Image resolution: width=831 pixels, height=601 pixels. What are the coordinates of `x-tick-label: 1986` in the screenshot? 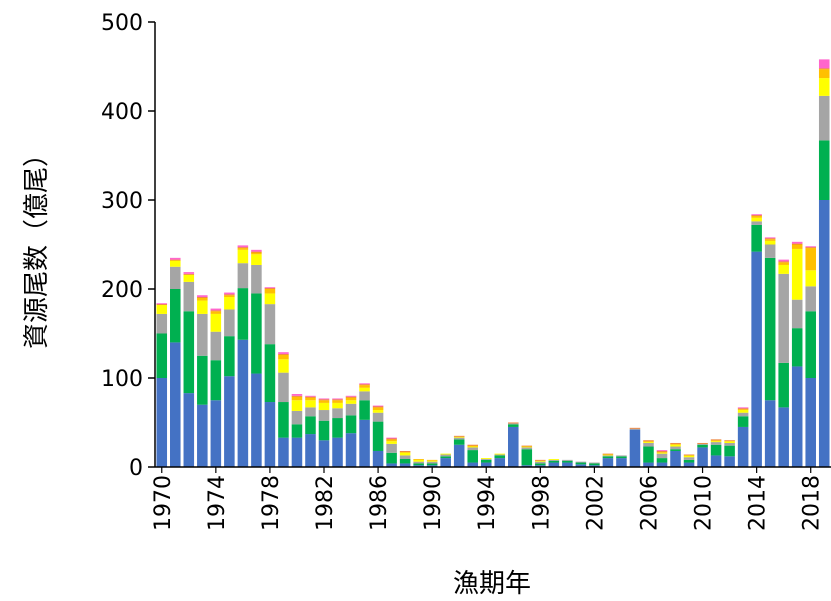 It's located at (379, 503).